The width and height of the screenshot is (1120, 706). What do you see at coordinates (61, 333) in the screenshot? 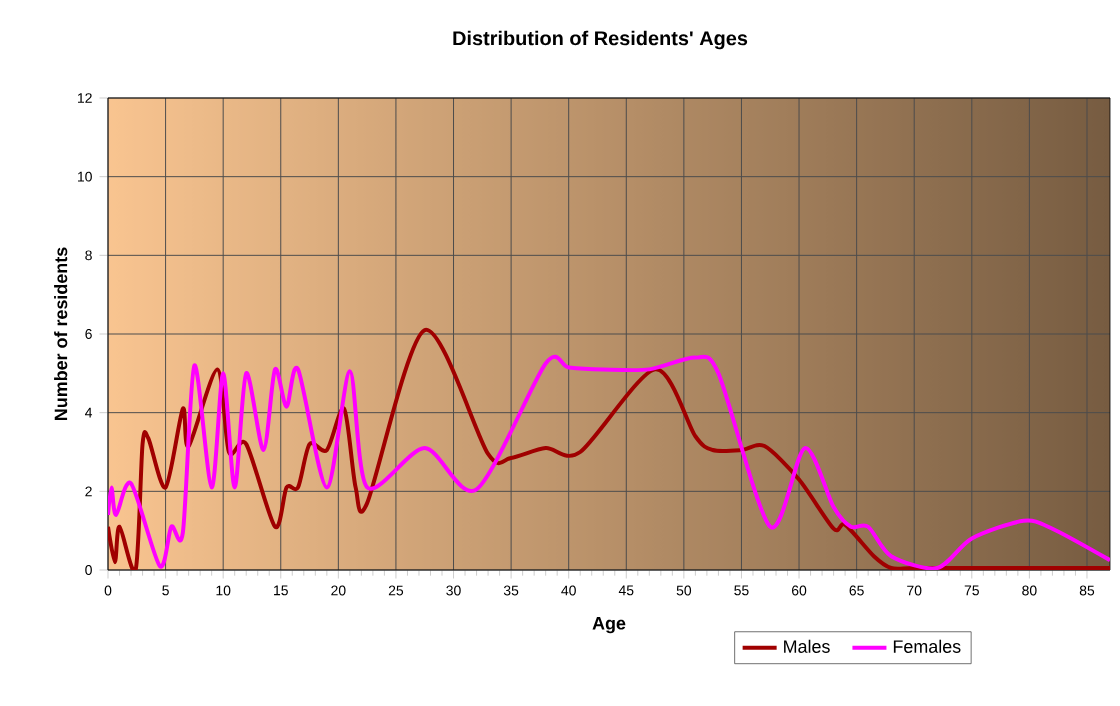
I see `y-axis-title: Number of residents` at bounding box center [61, 333].